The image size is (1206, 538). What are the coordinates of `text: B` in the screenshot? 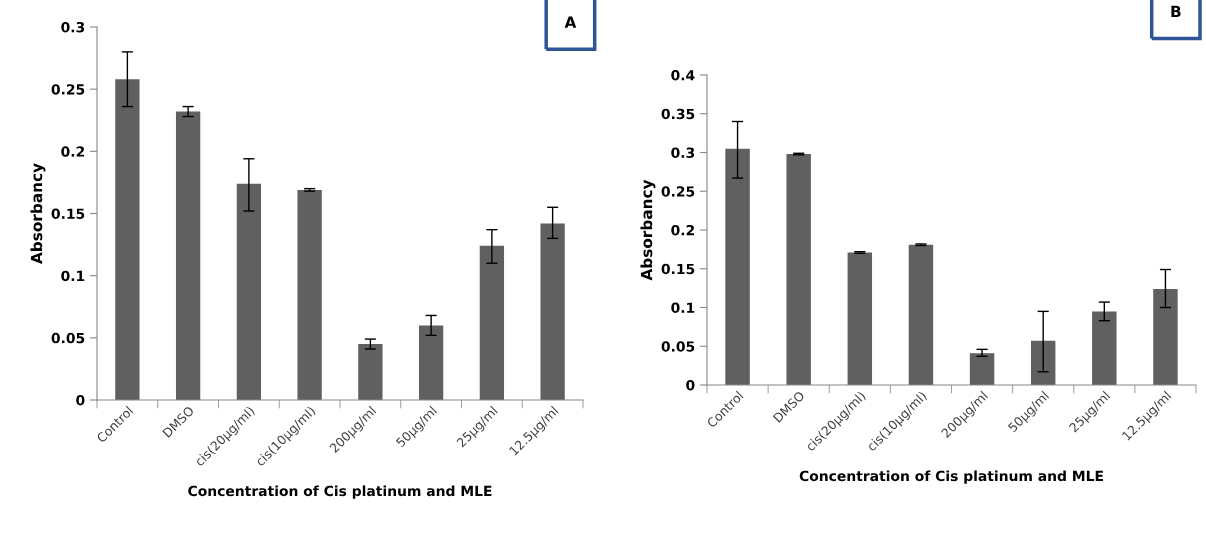 It's located at (1176, 11).